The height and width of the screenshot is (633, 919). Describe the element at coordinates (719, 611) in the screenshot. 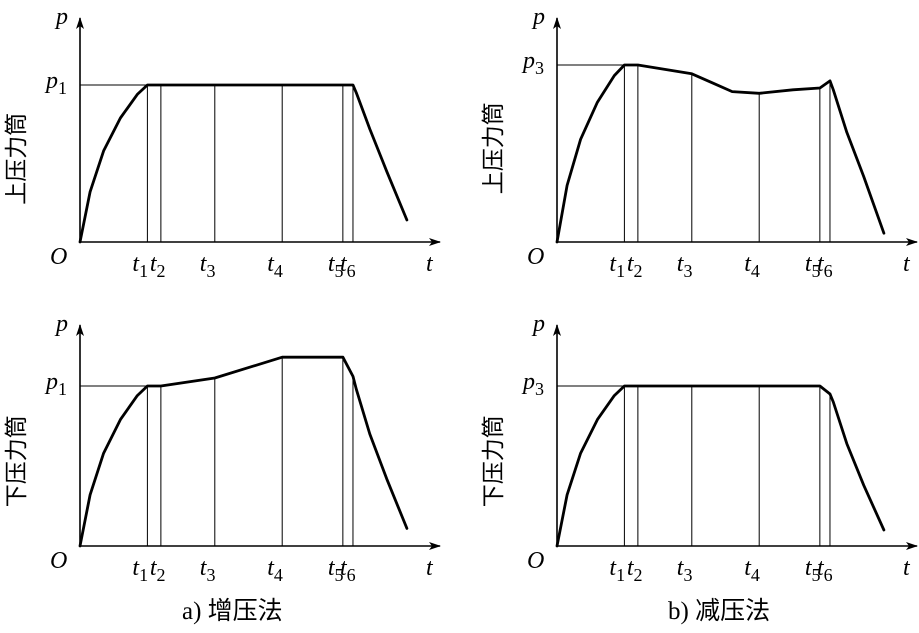

I see `caption-b-depressurization-method: b) 减压法` at that location.